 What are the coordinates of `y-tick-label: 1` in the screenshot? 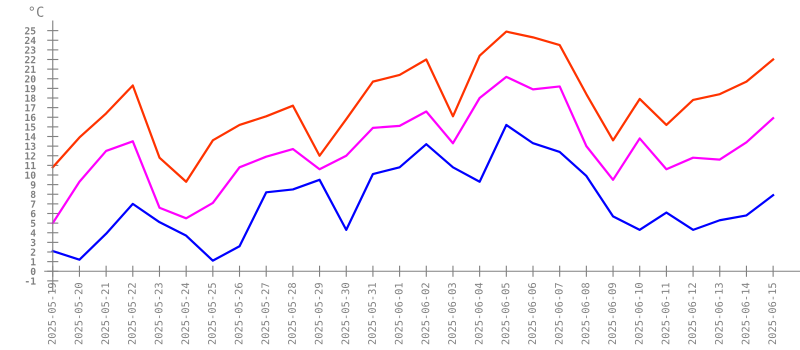 It's located at (33, 262).